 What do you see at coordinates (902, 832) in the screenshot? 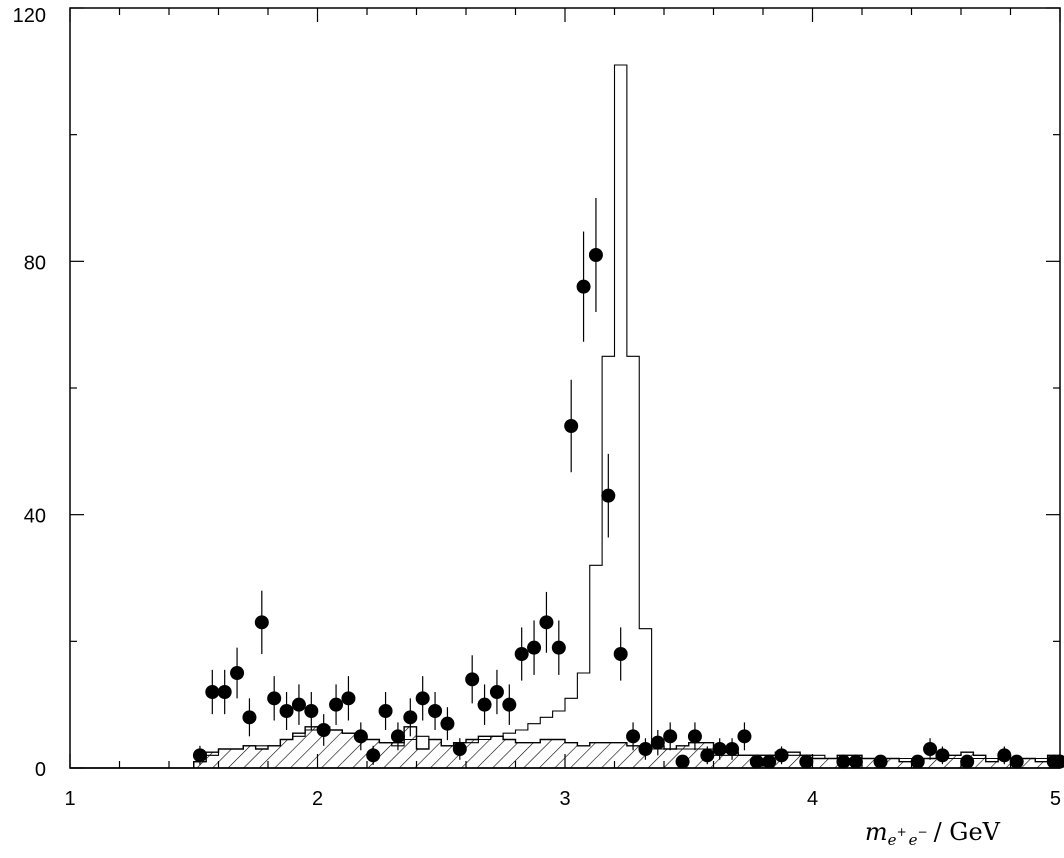
I see `x-axis-sup1: +` at bounding box center [902, 832].